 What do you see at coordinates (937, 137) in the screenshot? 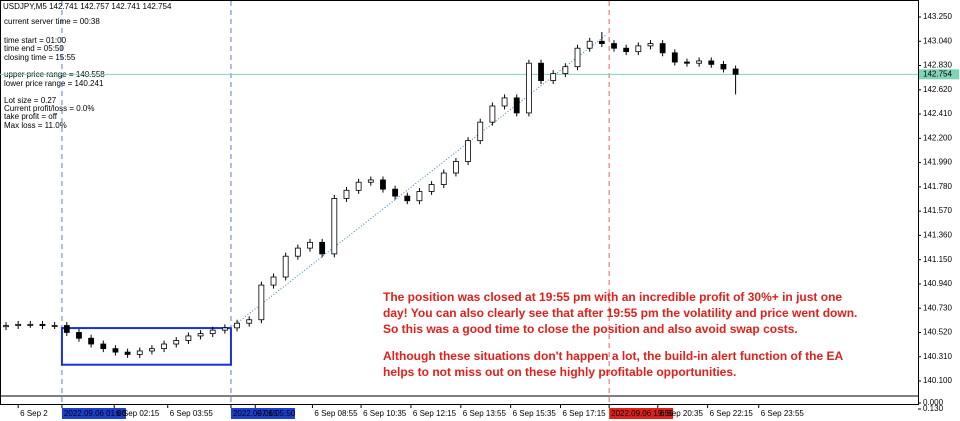
I see `y-tick-label: 142.200` at bounding box center [937, 137].